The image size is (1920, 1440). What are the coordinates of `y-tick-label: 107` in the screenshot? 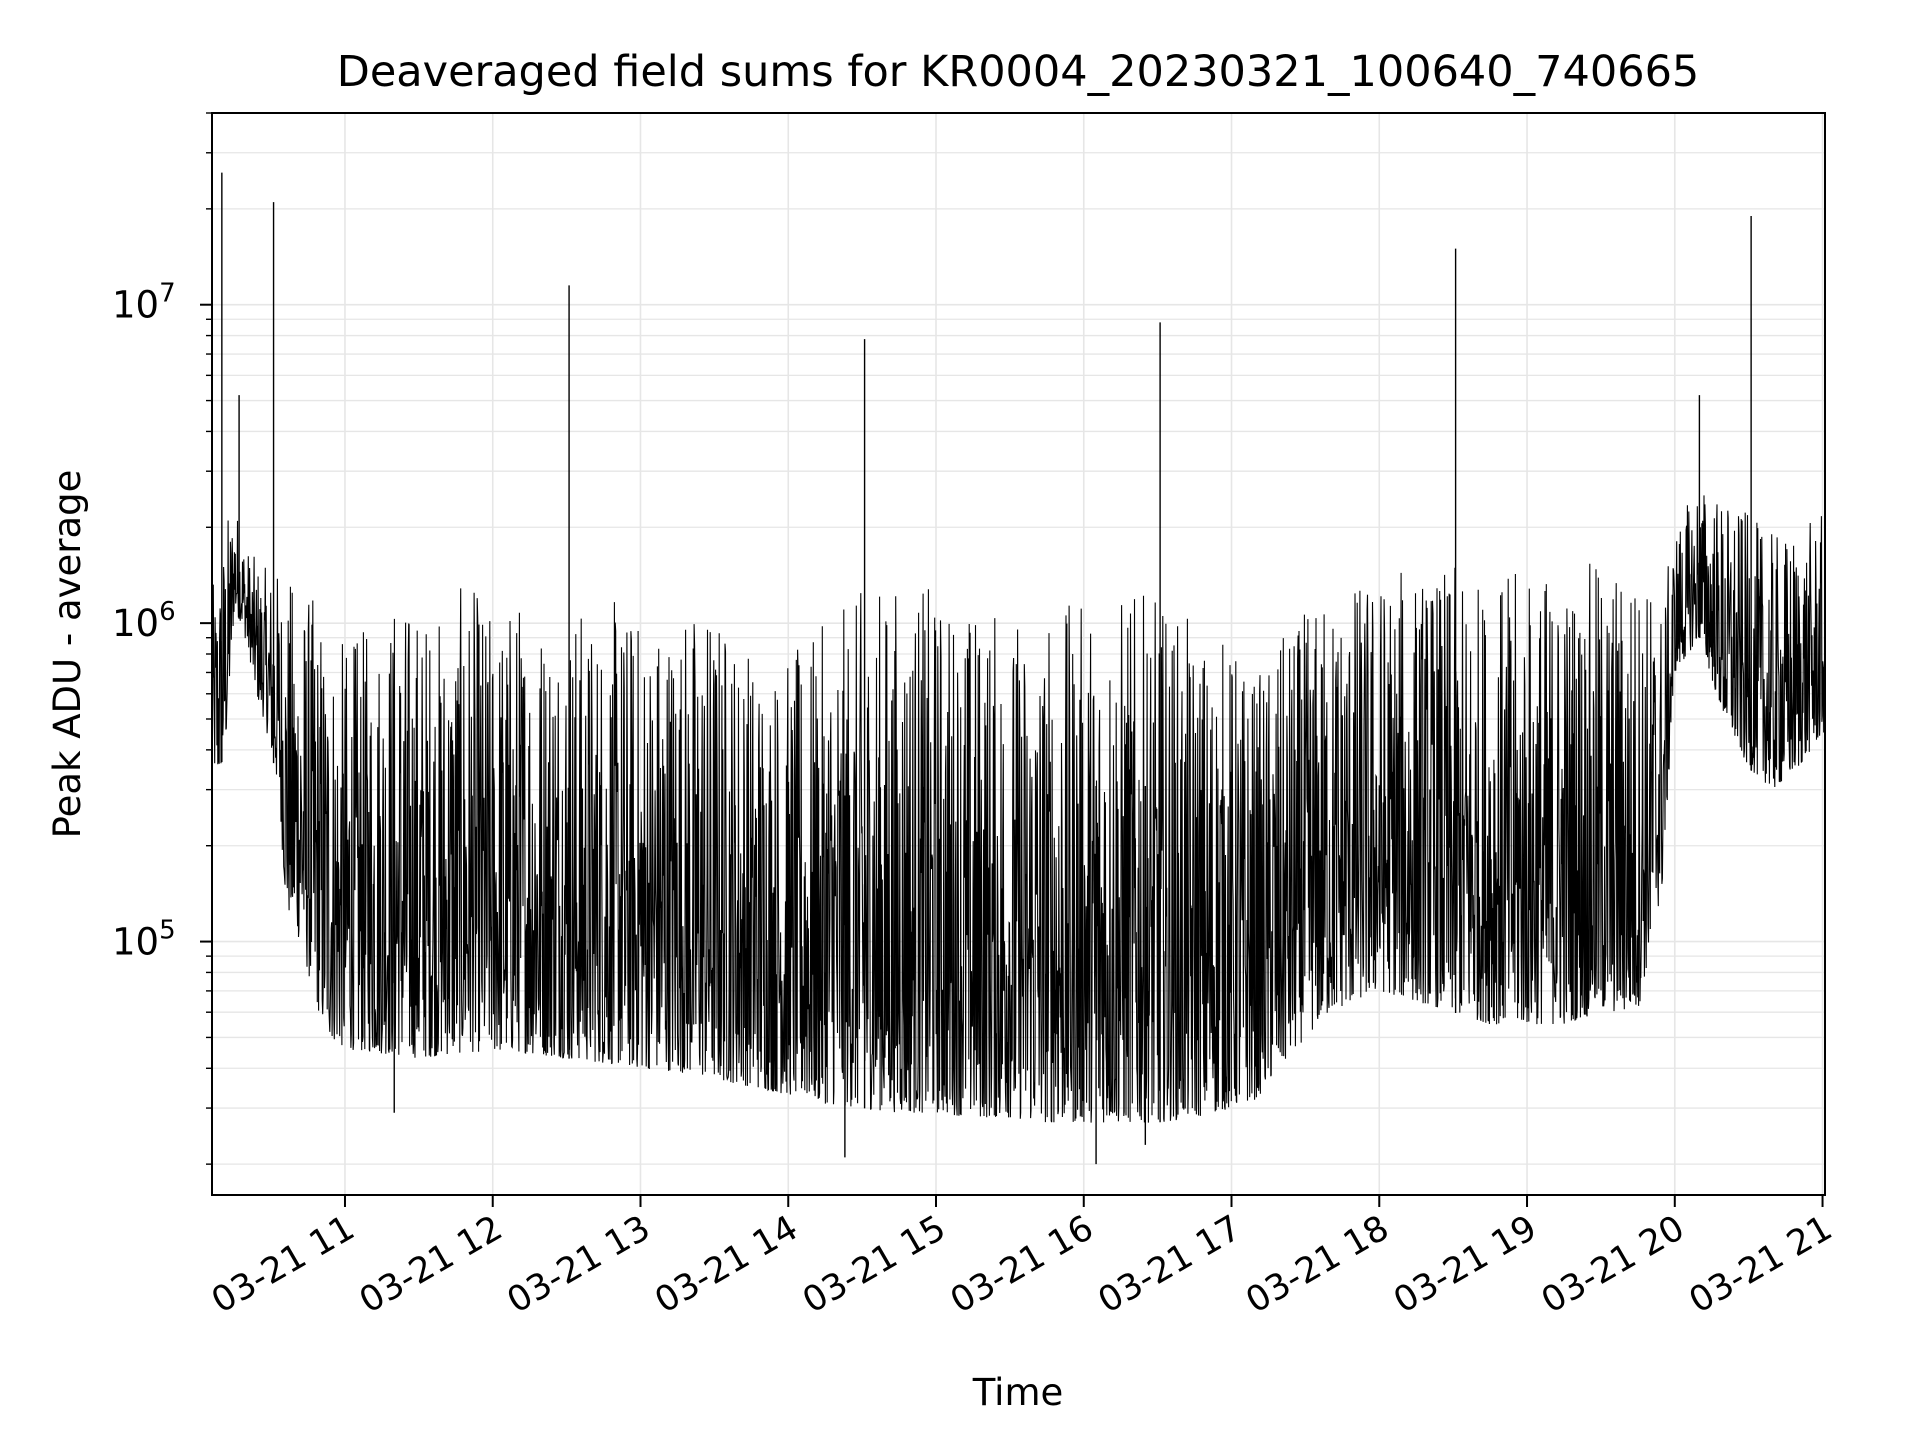 It's located at (144, 303).